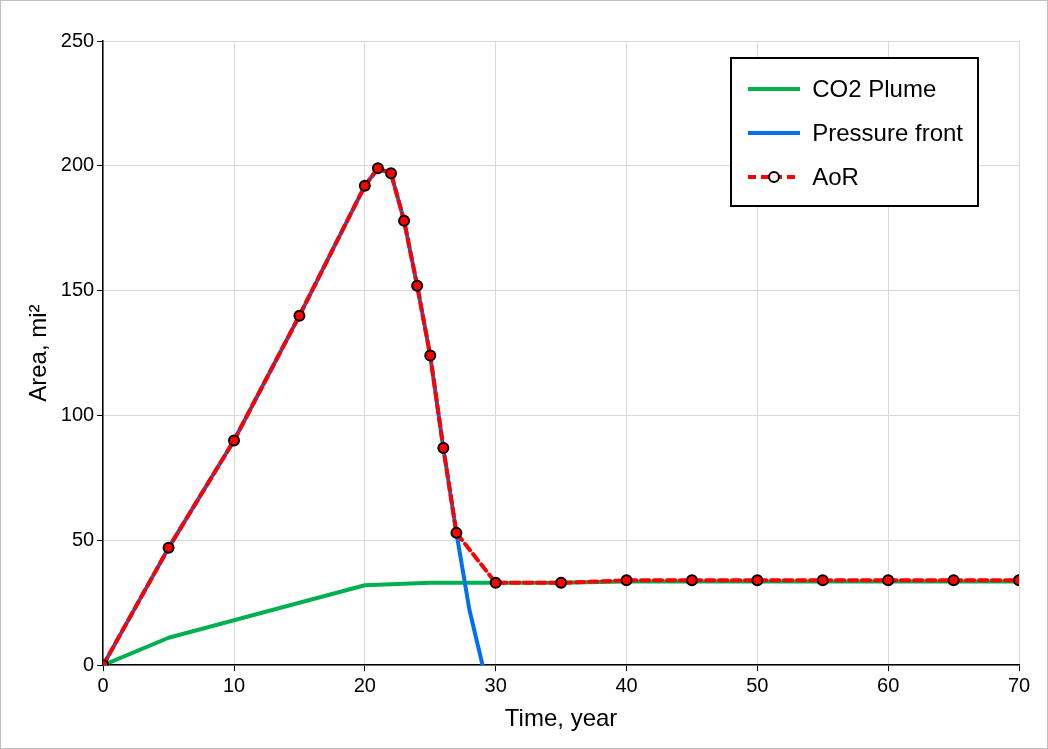 This screenshot has width=1048, height=749. I want to click on y-tick-label: 150, so click(77, 289).